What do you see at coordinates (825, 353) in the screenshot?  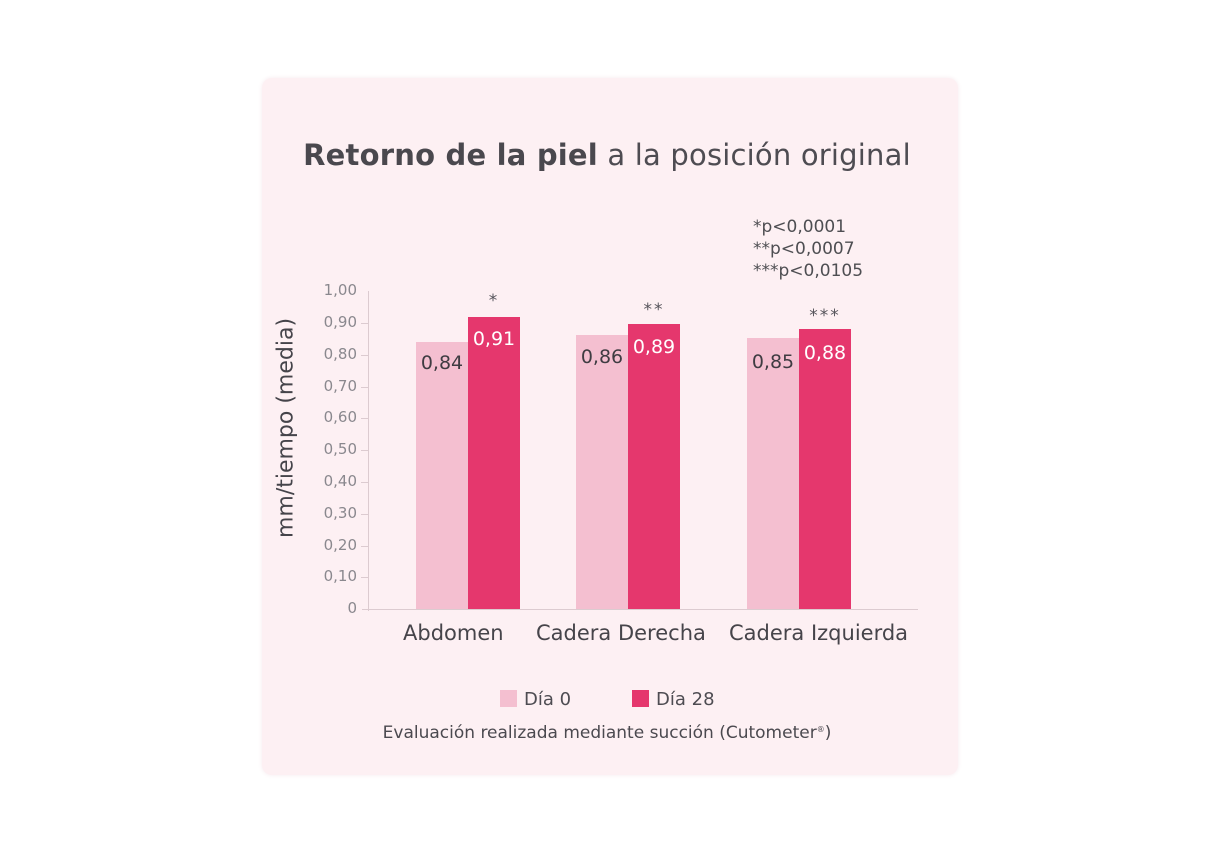 I see `bar-value: 0,88` at bounding box center [825, 353].